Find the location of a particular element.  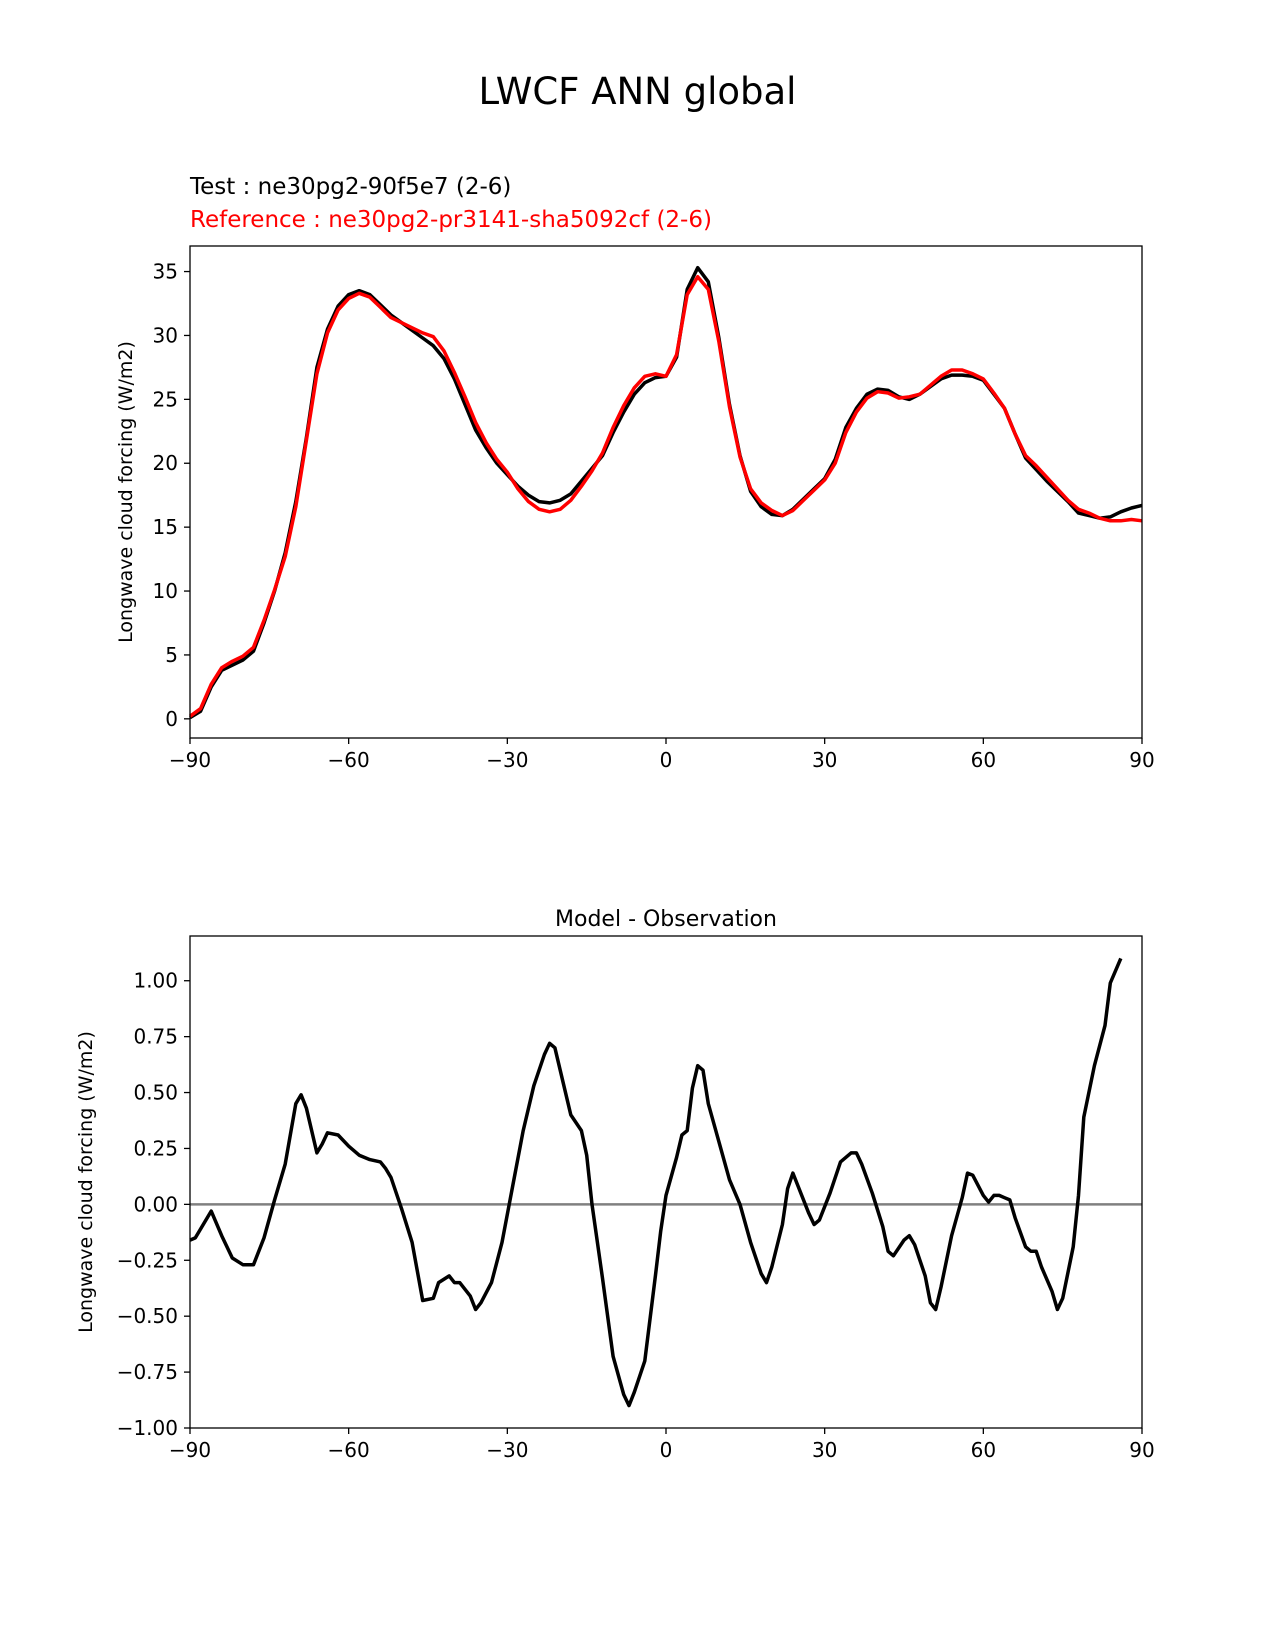

chart-1-ytick-label: 0.25 is located at coordinates (155, 1148).